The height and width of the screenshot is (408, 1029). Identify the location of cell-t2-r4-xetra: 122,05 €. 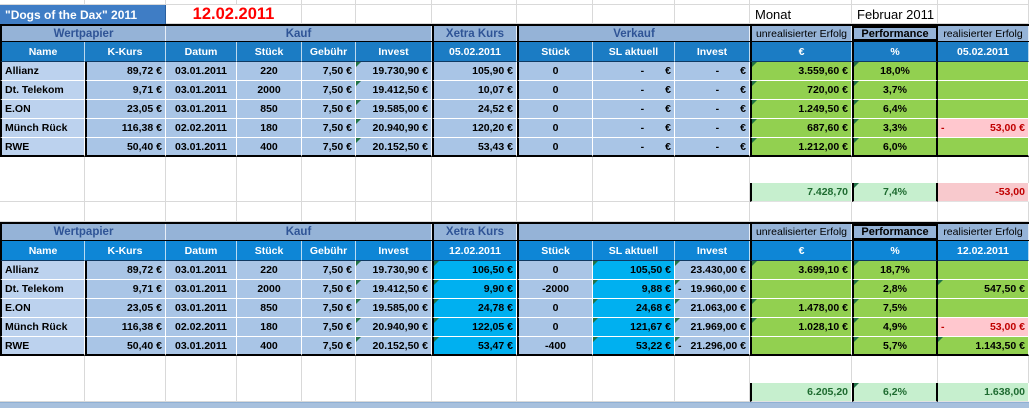
(474, 327).